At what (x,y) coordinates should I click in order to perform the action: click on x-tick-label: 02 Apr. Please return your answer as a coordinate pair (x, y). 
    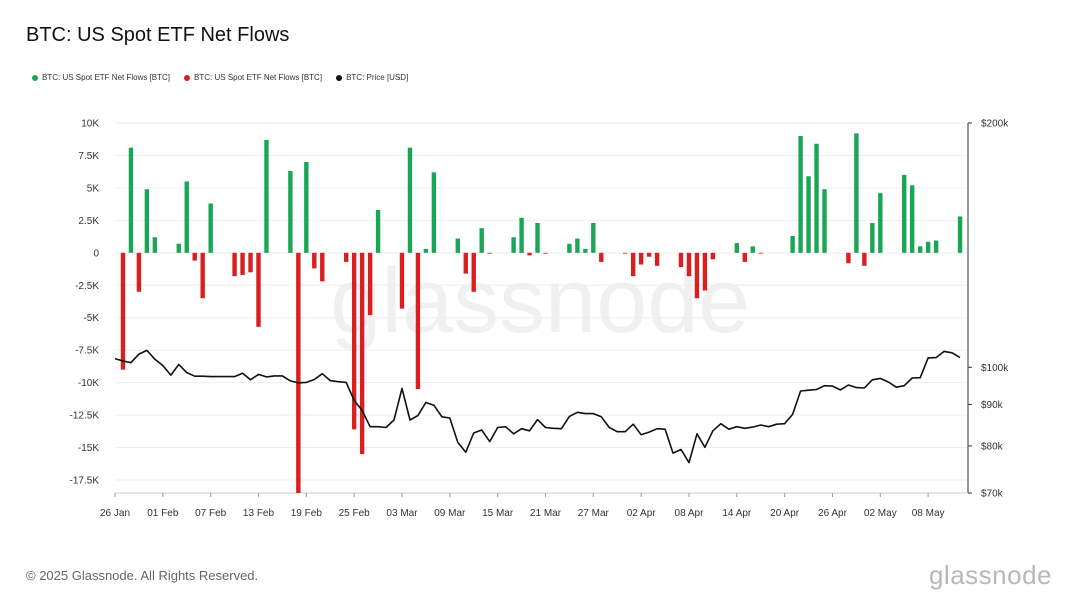
    Looking at the image, I should click on (642, 513).